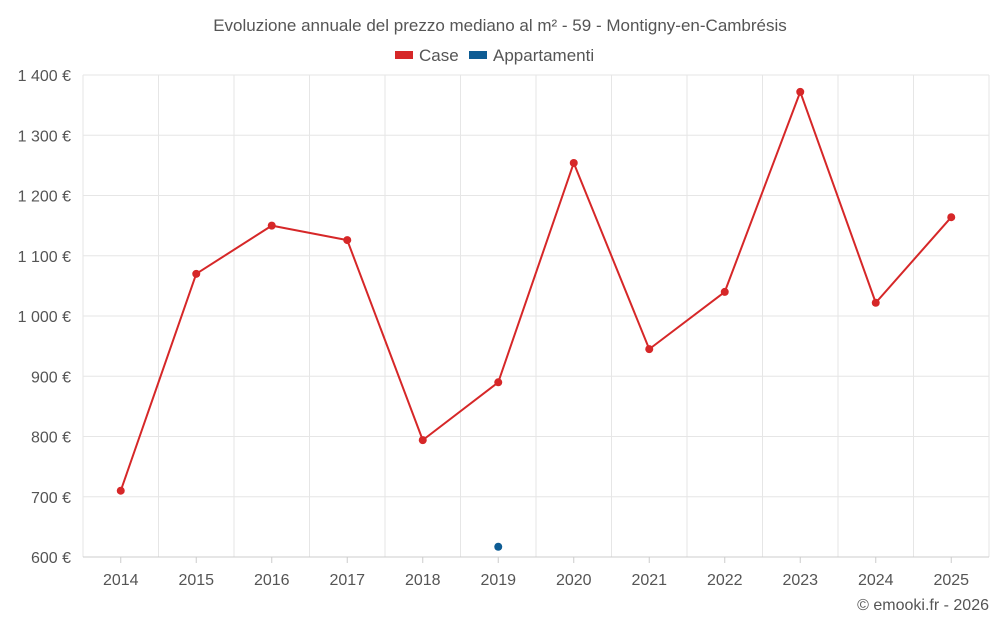 This screenshot has height=630, width=1000. Describe the element at coordinates (51, 377) in the screenshot. I see `y-tick-label: 900 €` at that location.